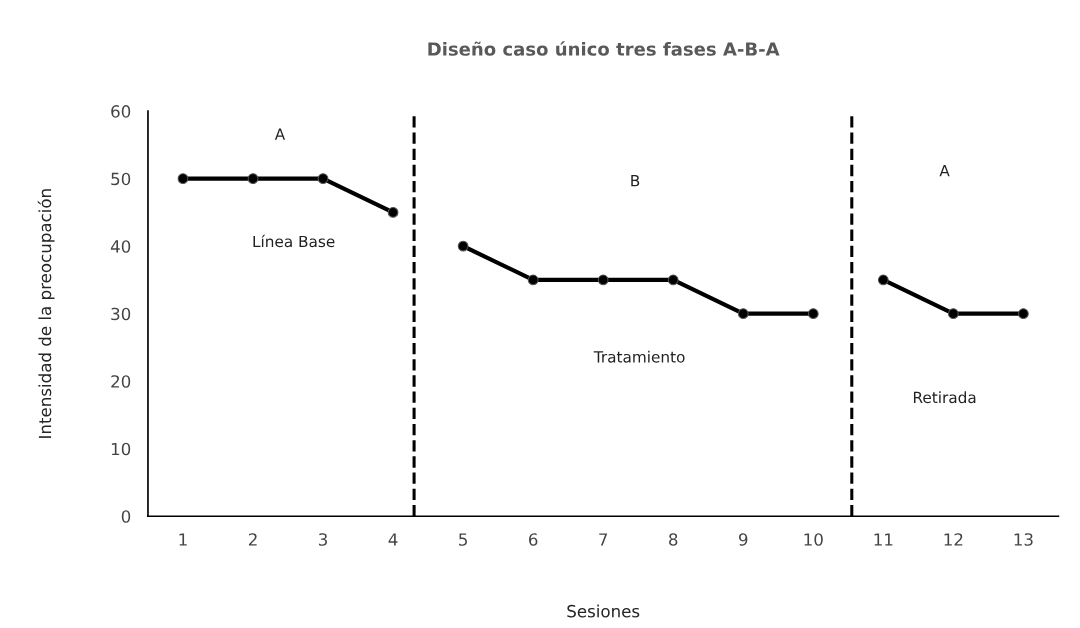 This screenshot has width=1080, height=628. Describe the element at coordinates (743, 539) in the screenshot. I see `x-tick-label: 9` at that location.